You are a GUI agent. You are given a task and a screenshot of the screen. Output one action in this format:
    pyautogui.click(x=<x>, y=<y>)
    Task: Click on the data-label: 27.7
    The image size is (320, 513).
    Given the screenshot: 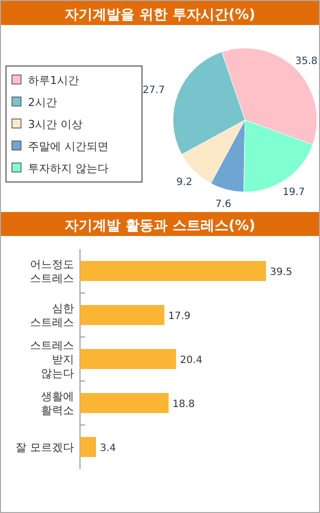 What is the action you would take?
    pyautogui.click(x=153, y=90)
    